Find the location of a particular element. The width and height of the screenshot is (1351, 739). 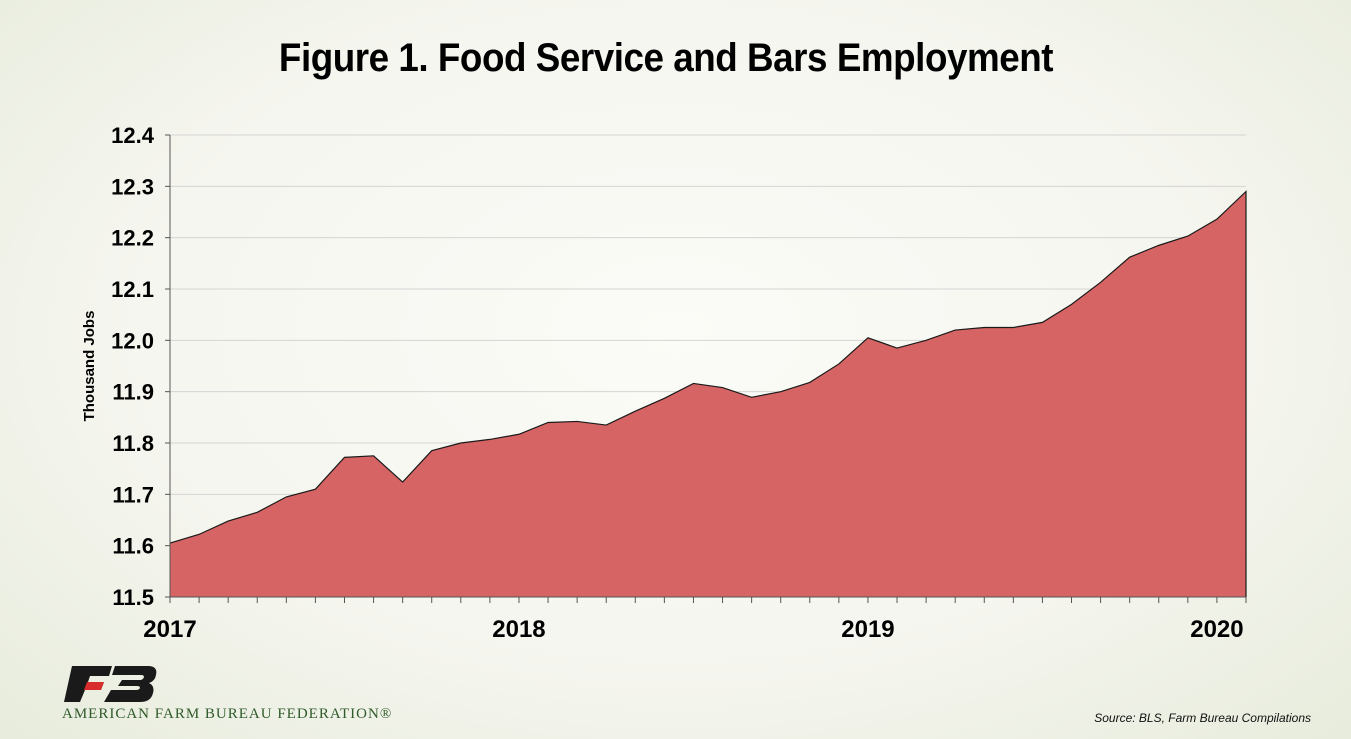

x-tick-label: 2020 is located at coordinates (1216, 629).